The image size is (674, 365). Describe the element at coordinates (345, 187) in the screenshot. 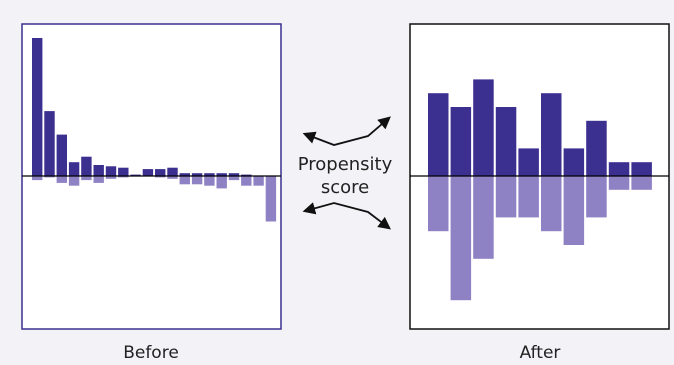

I see `propensity-label-line2: score` at that location.